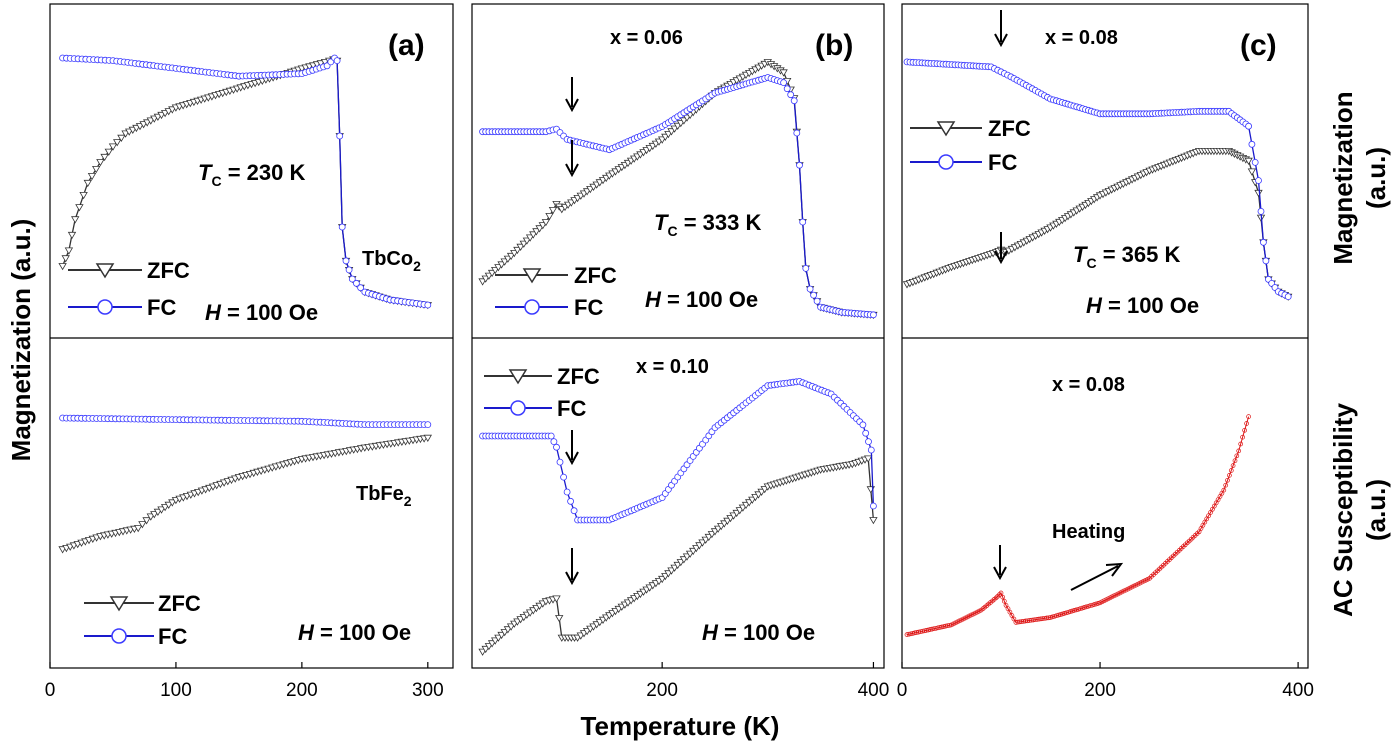  Describe the element at coordinates (172, 636) in the screenshot. I see `legend-fc-label-a-bottom: FC` at that location.